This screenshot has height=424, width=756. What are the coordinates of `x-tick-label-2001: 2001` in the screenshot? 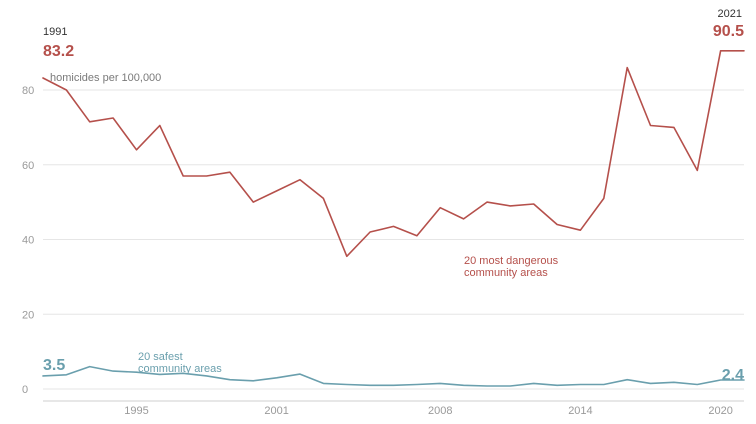 It's located at (276, 411).